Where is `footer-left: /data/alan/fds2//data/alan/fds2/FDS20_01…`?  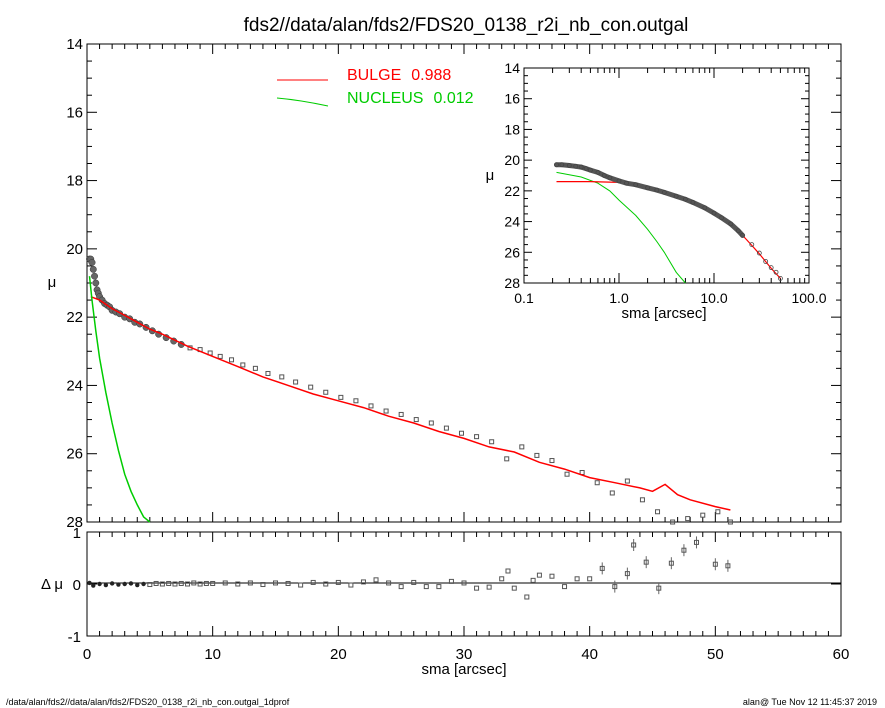 footer-left: /data/alan/fds2//data/alan/fds2/FDS20_01… is located at coordinates (148, 702).